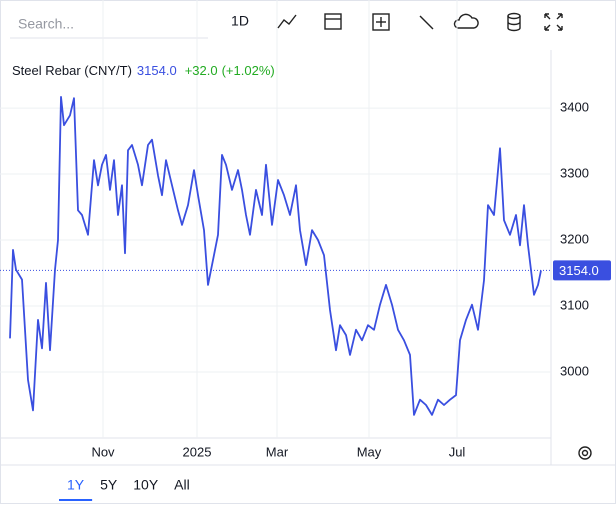 This screenshot has height=509, width=616. I want to click on y-tick-label: 3200, so click(574, 238).